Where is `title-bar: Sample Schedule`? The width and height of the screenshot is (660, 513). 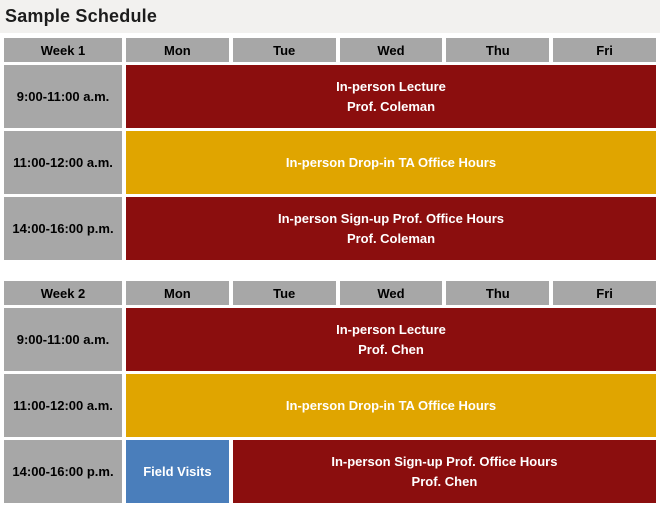
title-bar: Sample Schedule is located at coordinates (330, 16).